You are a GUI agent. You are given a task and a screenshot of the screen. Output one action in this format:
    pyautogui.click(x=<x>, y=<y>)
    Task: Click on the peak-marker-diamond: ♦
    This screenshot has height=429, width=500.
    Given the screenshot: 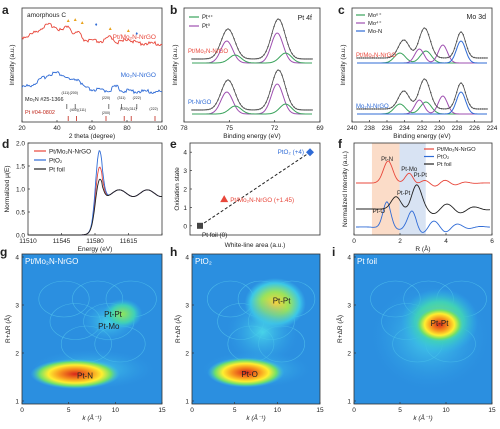 What is the action you would take?
    pyautogui.click(x=137, y=34)
    